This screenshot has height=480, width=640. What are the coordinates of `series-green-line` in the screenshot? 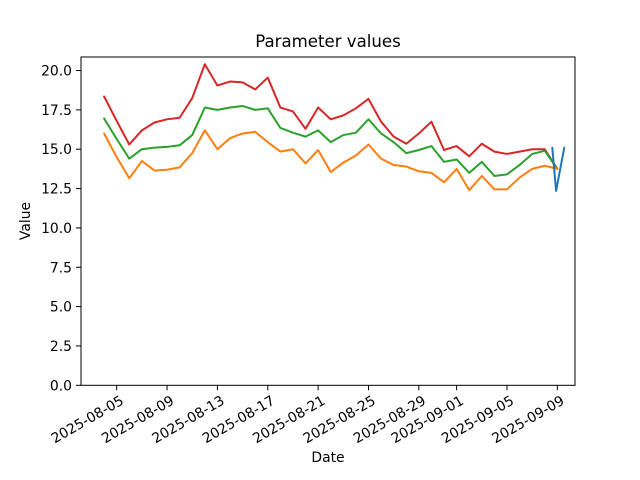 It's located at (331, 140).